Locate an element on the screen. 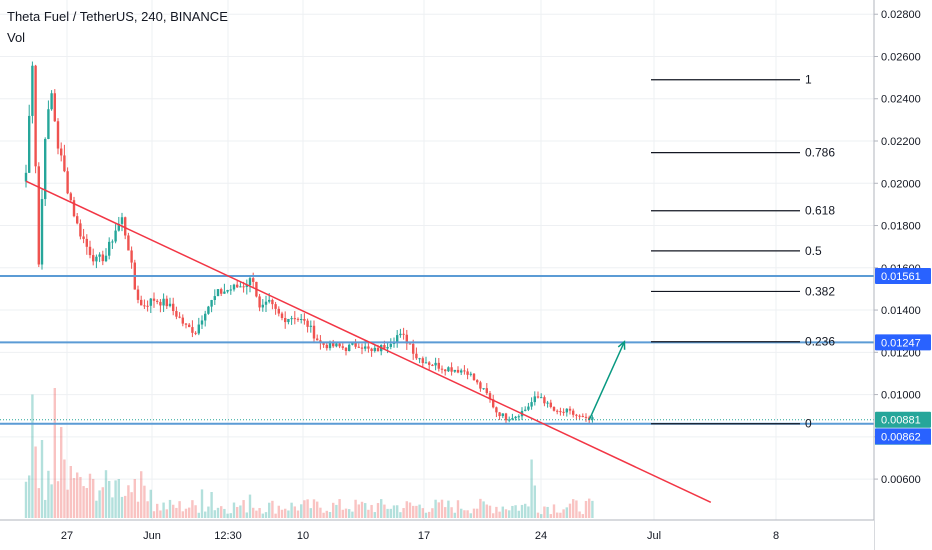 This screenshot has width=932, height=550. price-tick-label: 0.02000 is located at coordinates (901, 184).